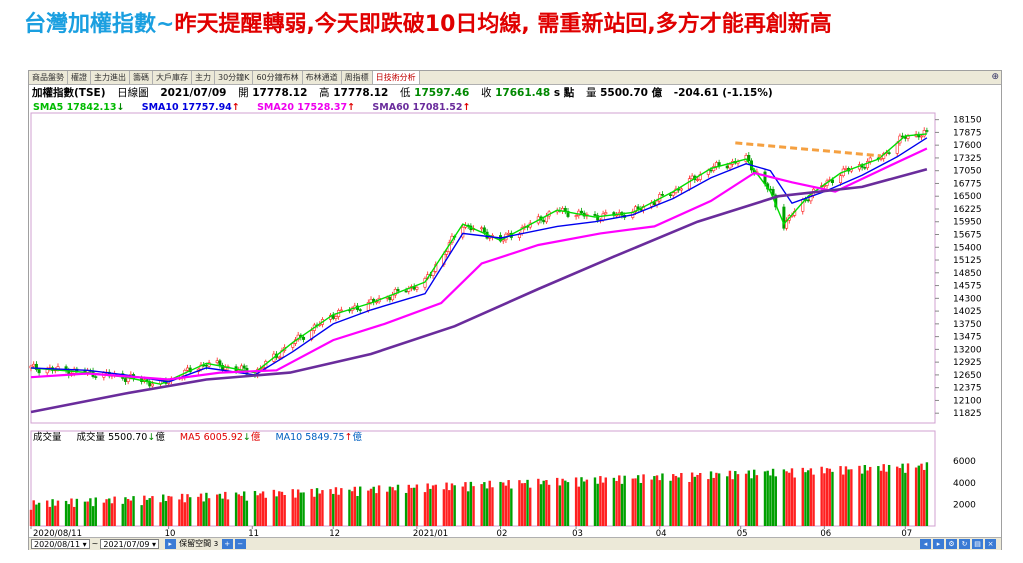 The width and height of the screenshot is (1023, 563). I want to click on price-tick-12: 14850, so click(967, 274).